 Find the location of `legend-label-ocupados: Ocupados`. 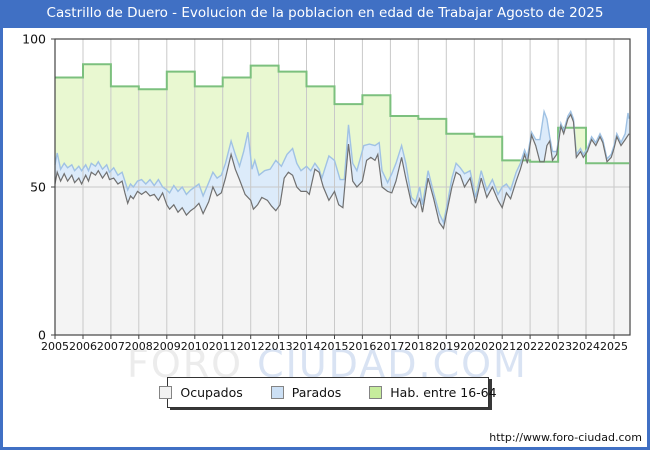

legend-label-ocupados: Ocupados is located at coordinates (211, 392).